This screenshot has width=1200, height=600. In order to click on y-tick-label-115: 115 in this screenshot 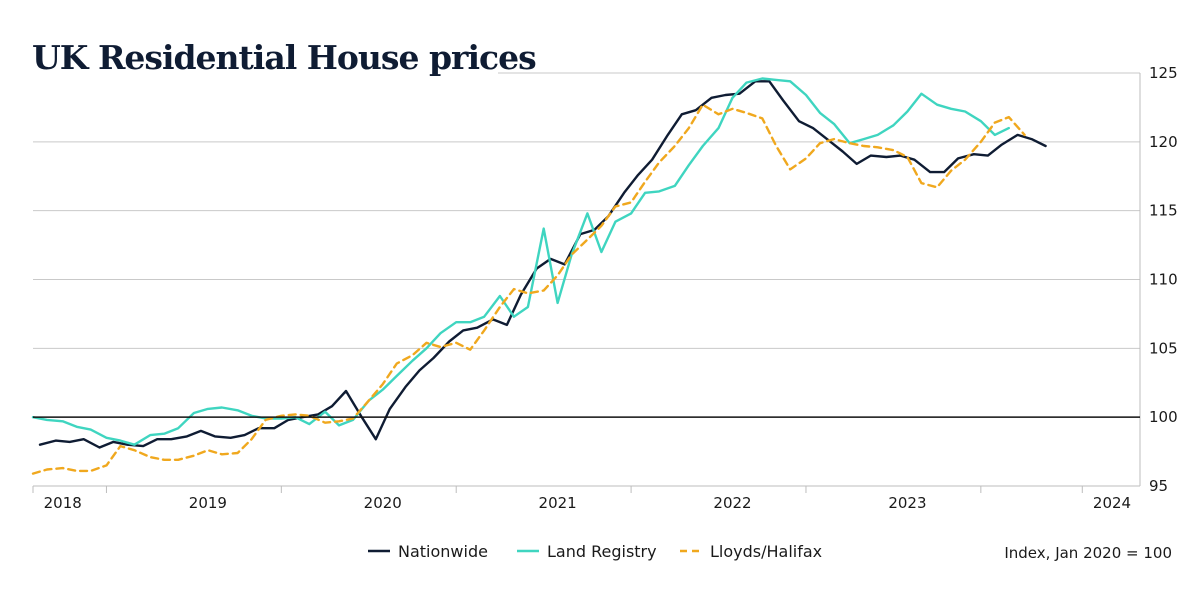, I will do `click(1163, 211)`.